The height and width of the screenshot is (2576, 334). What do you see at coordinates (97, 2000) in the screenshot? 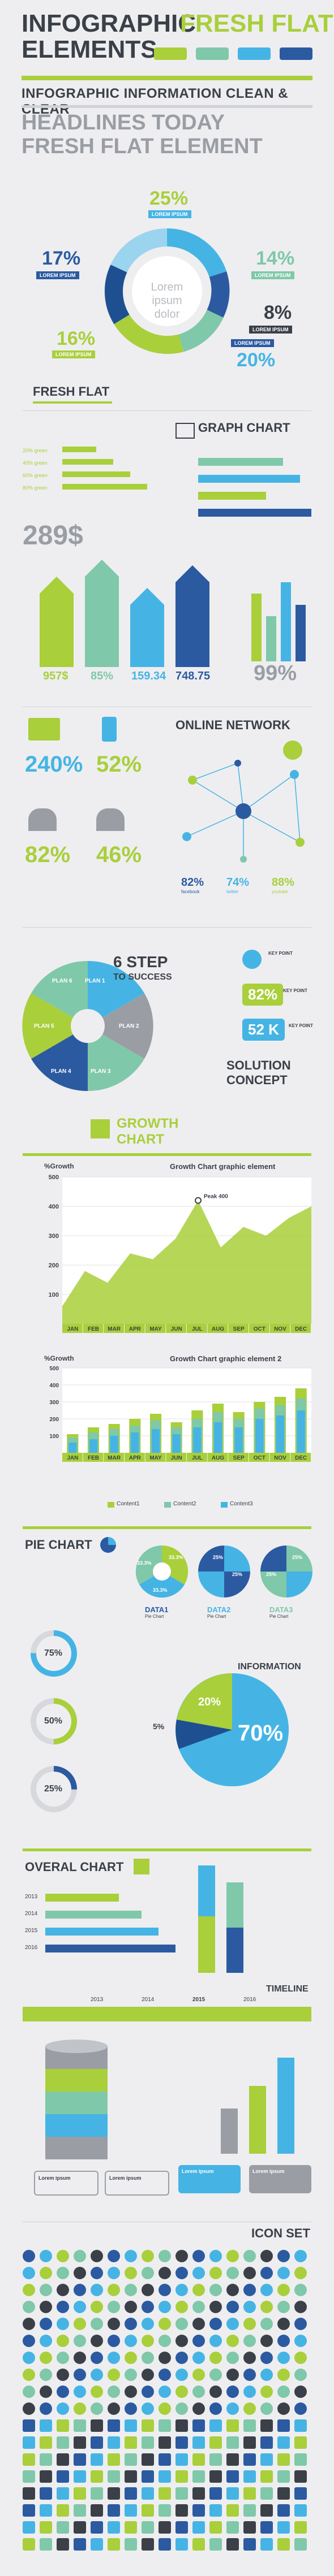
I see `timeline-year-1: 2013` at bounding box center [97, 2000].